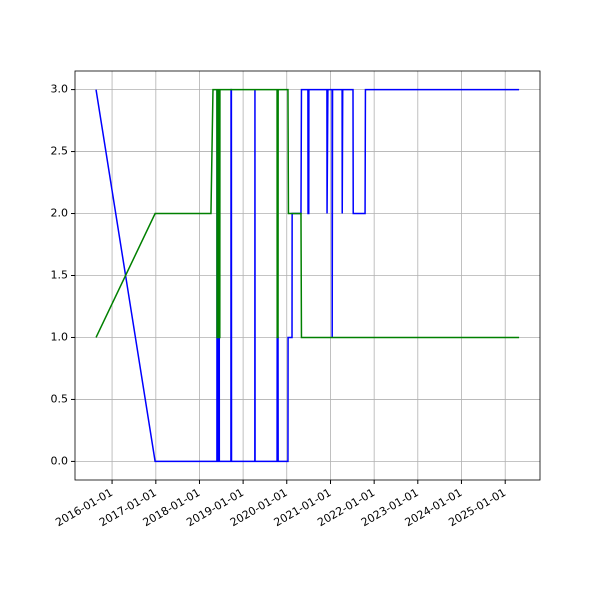  I want to click on y-tick-label: 2.0, so click(60, 213).